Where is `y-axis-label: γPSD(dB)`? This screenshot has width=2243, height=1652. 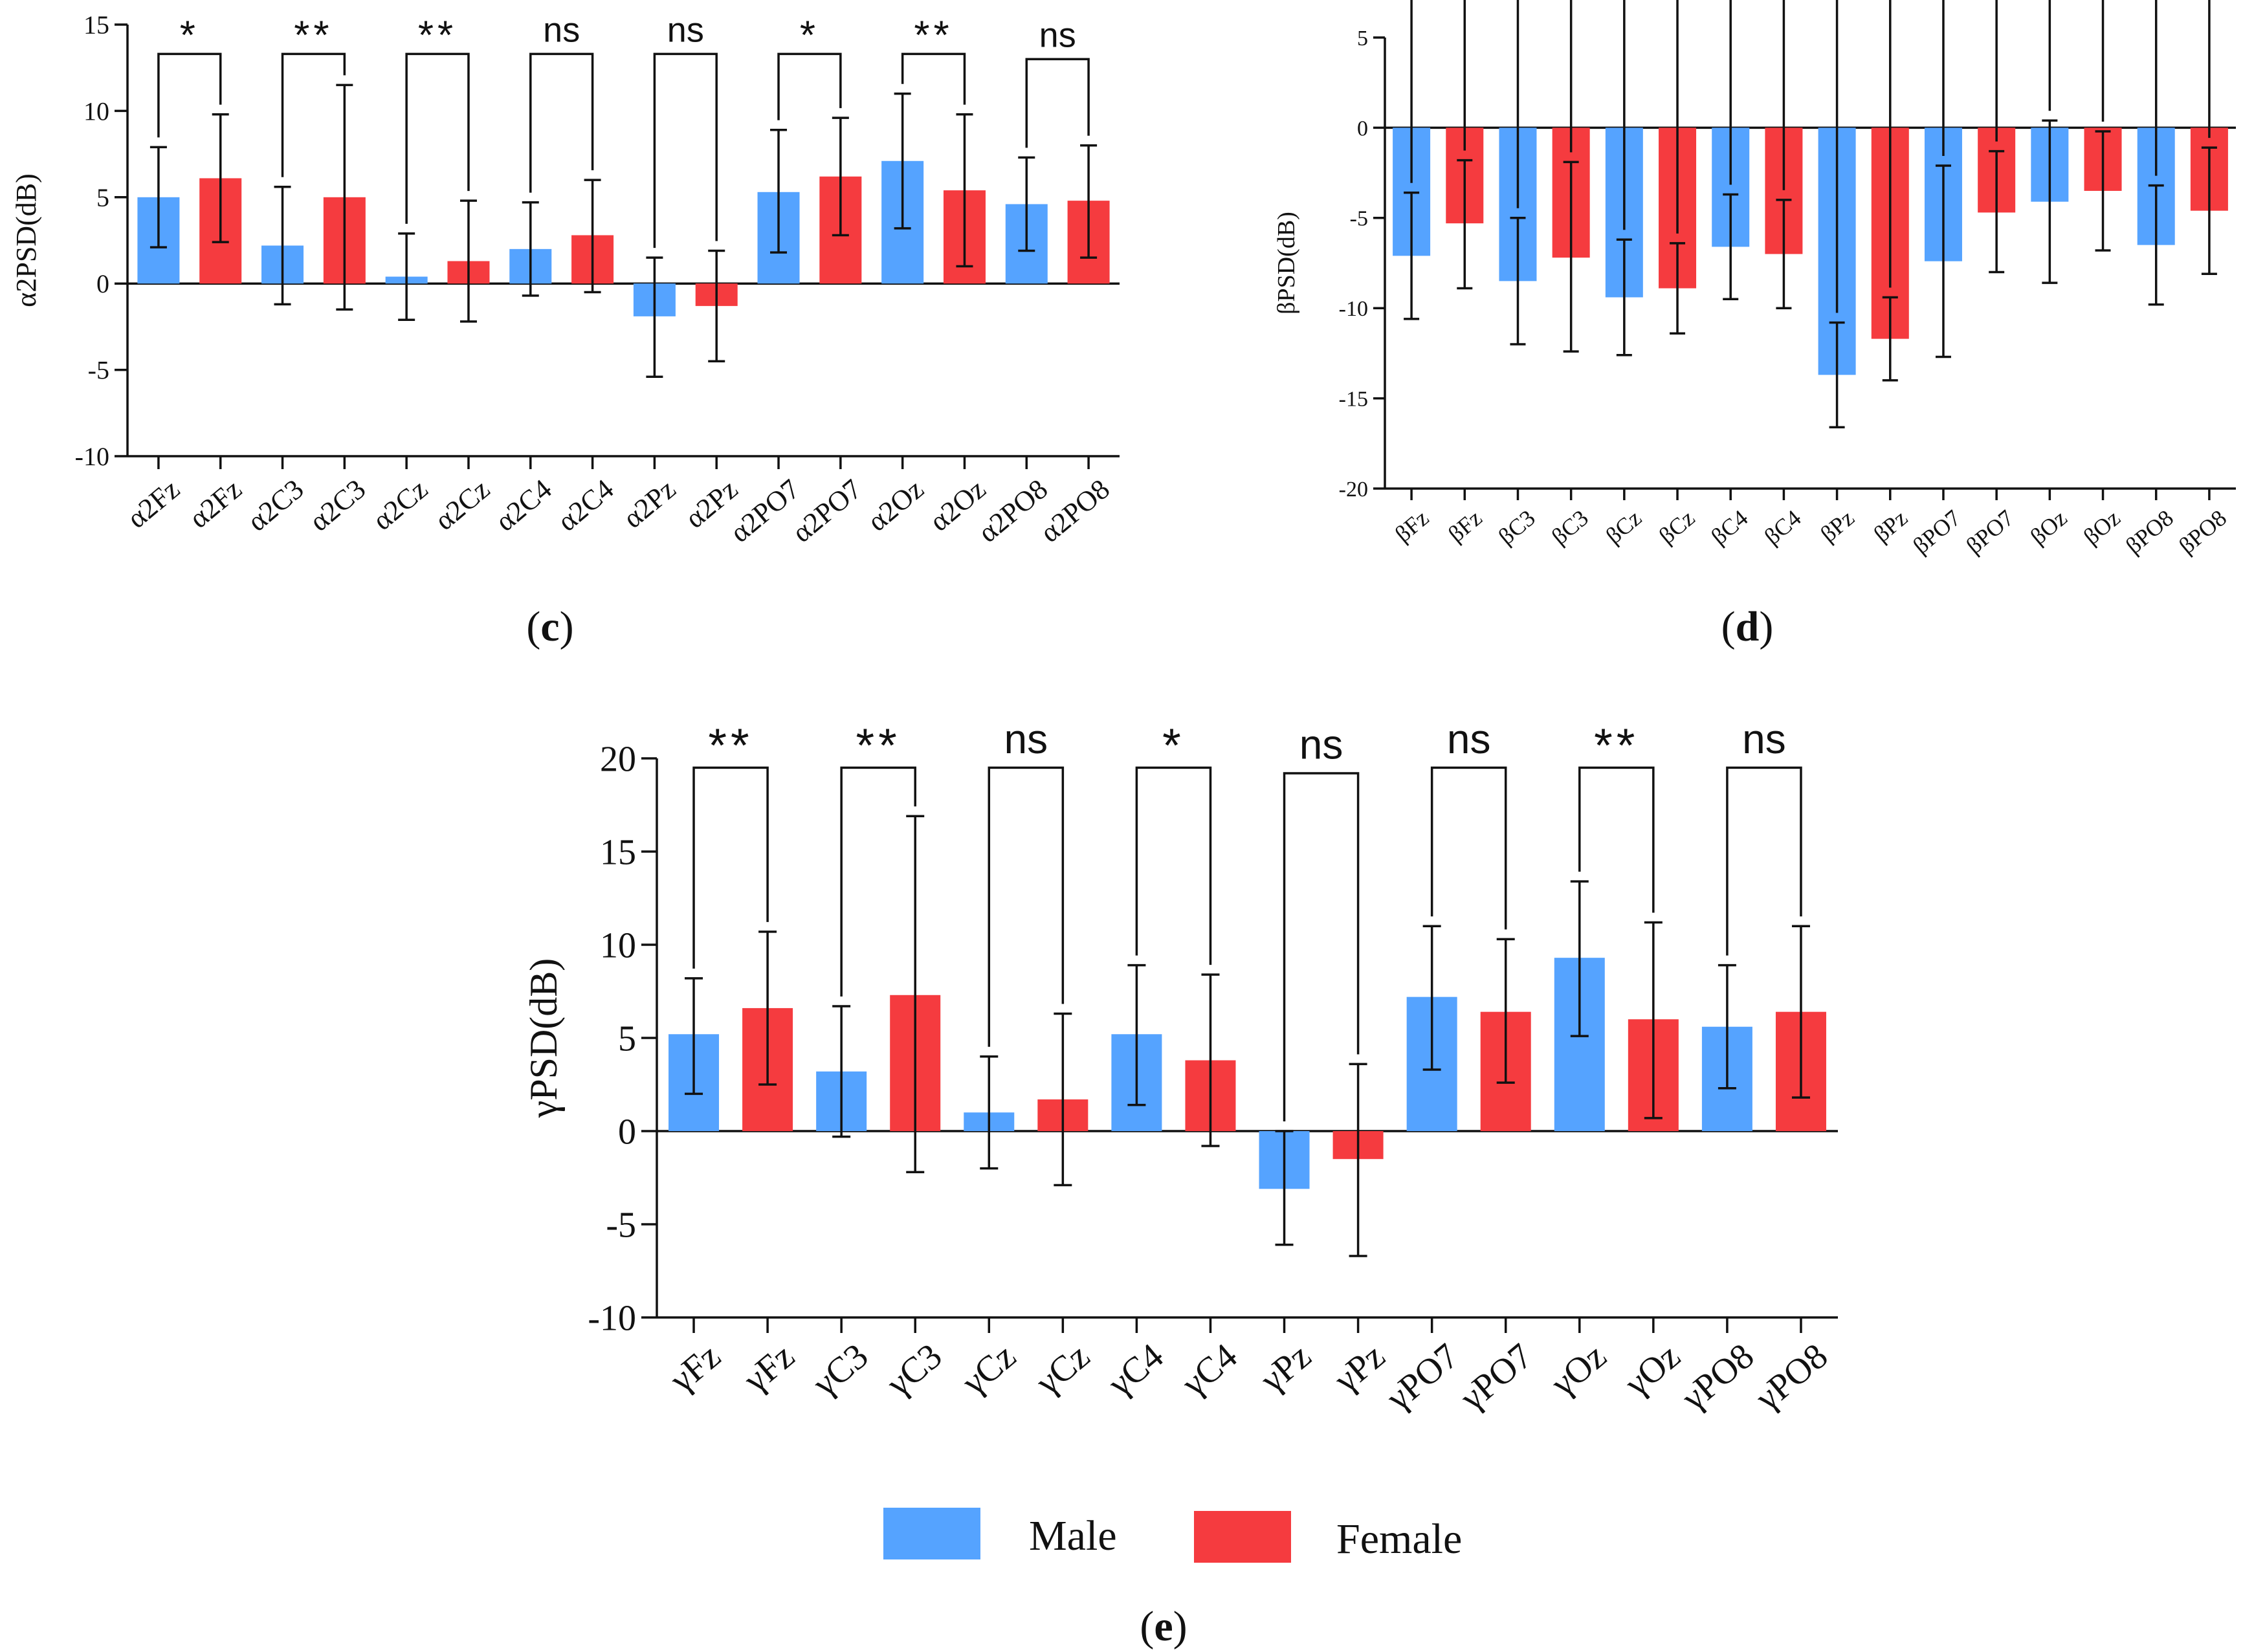 y-axis-label: γPSD(dB) is located at coordinates (543, 1038).